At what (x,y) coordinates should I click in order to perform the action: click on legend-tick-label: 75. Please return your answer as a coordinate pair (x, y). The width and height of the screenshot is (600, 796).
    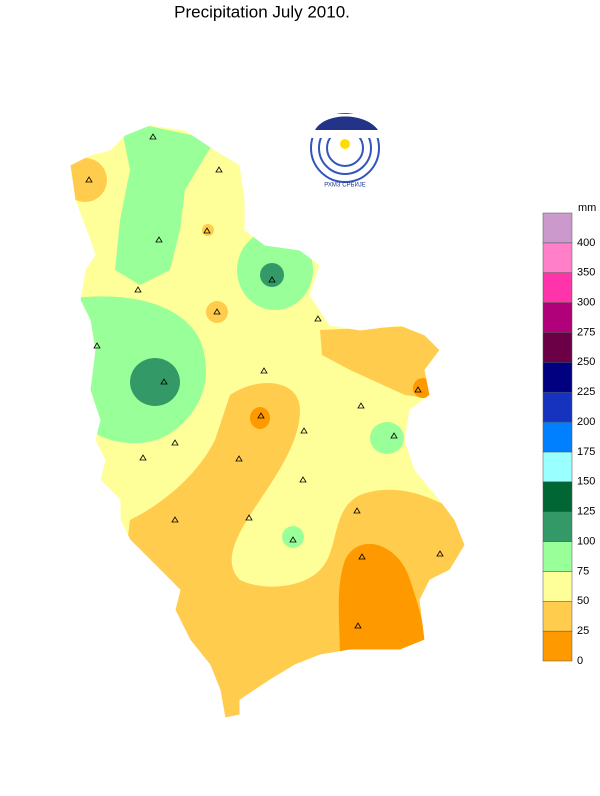
    Looking at the image, I should click on (583, 571).